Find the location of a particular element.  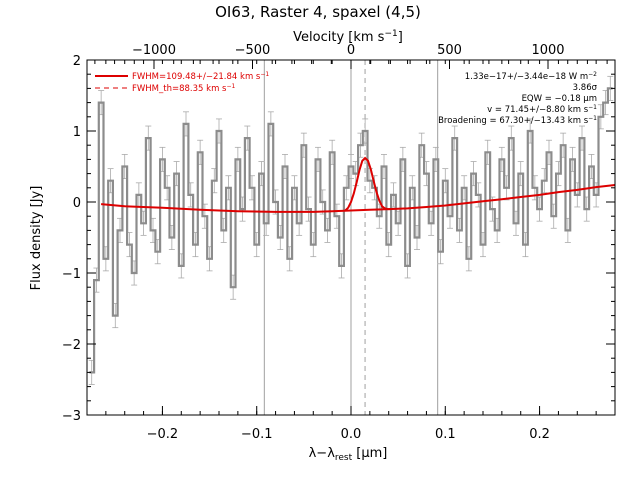

y-tick-label: 0 is located at coordinates (77, 203).